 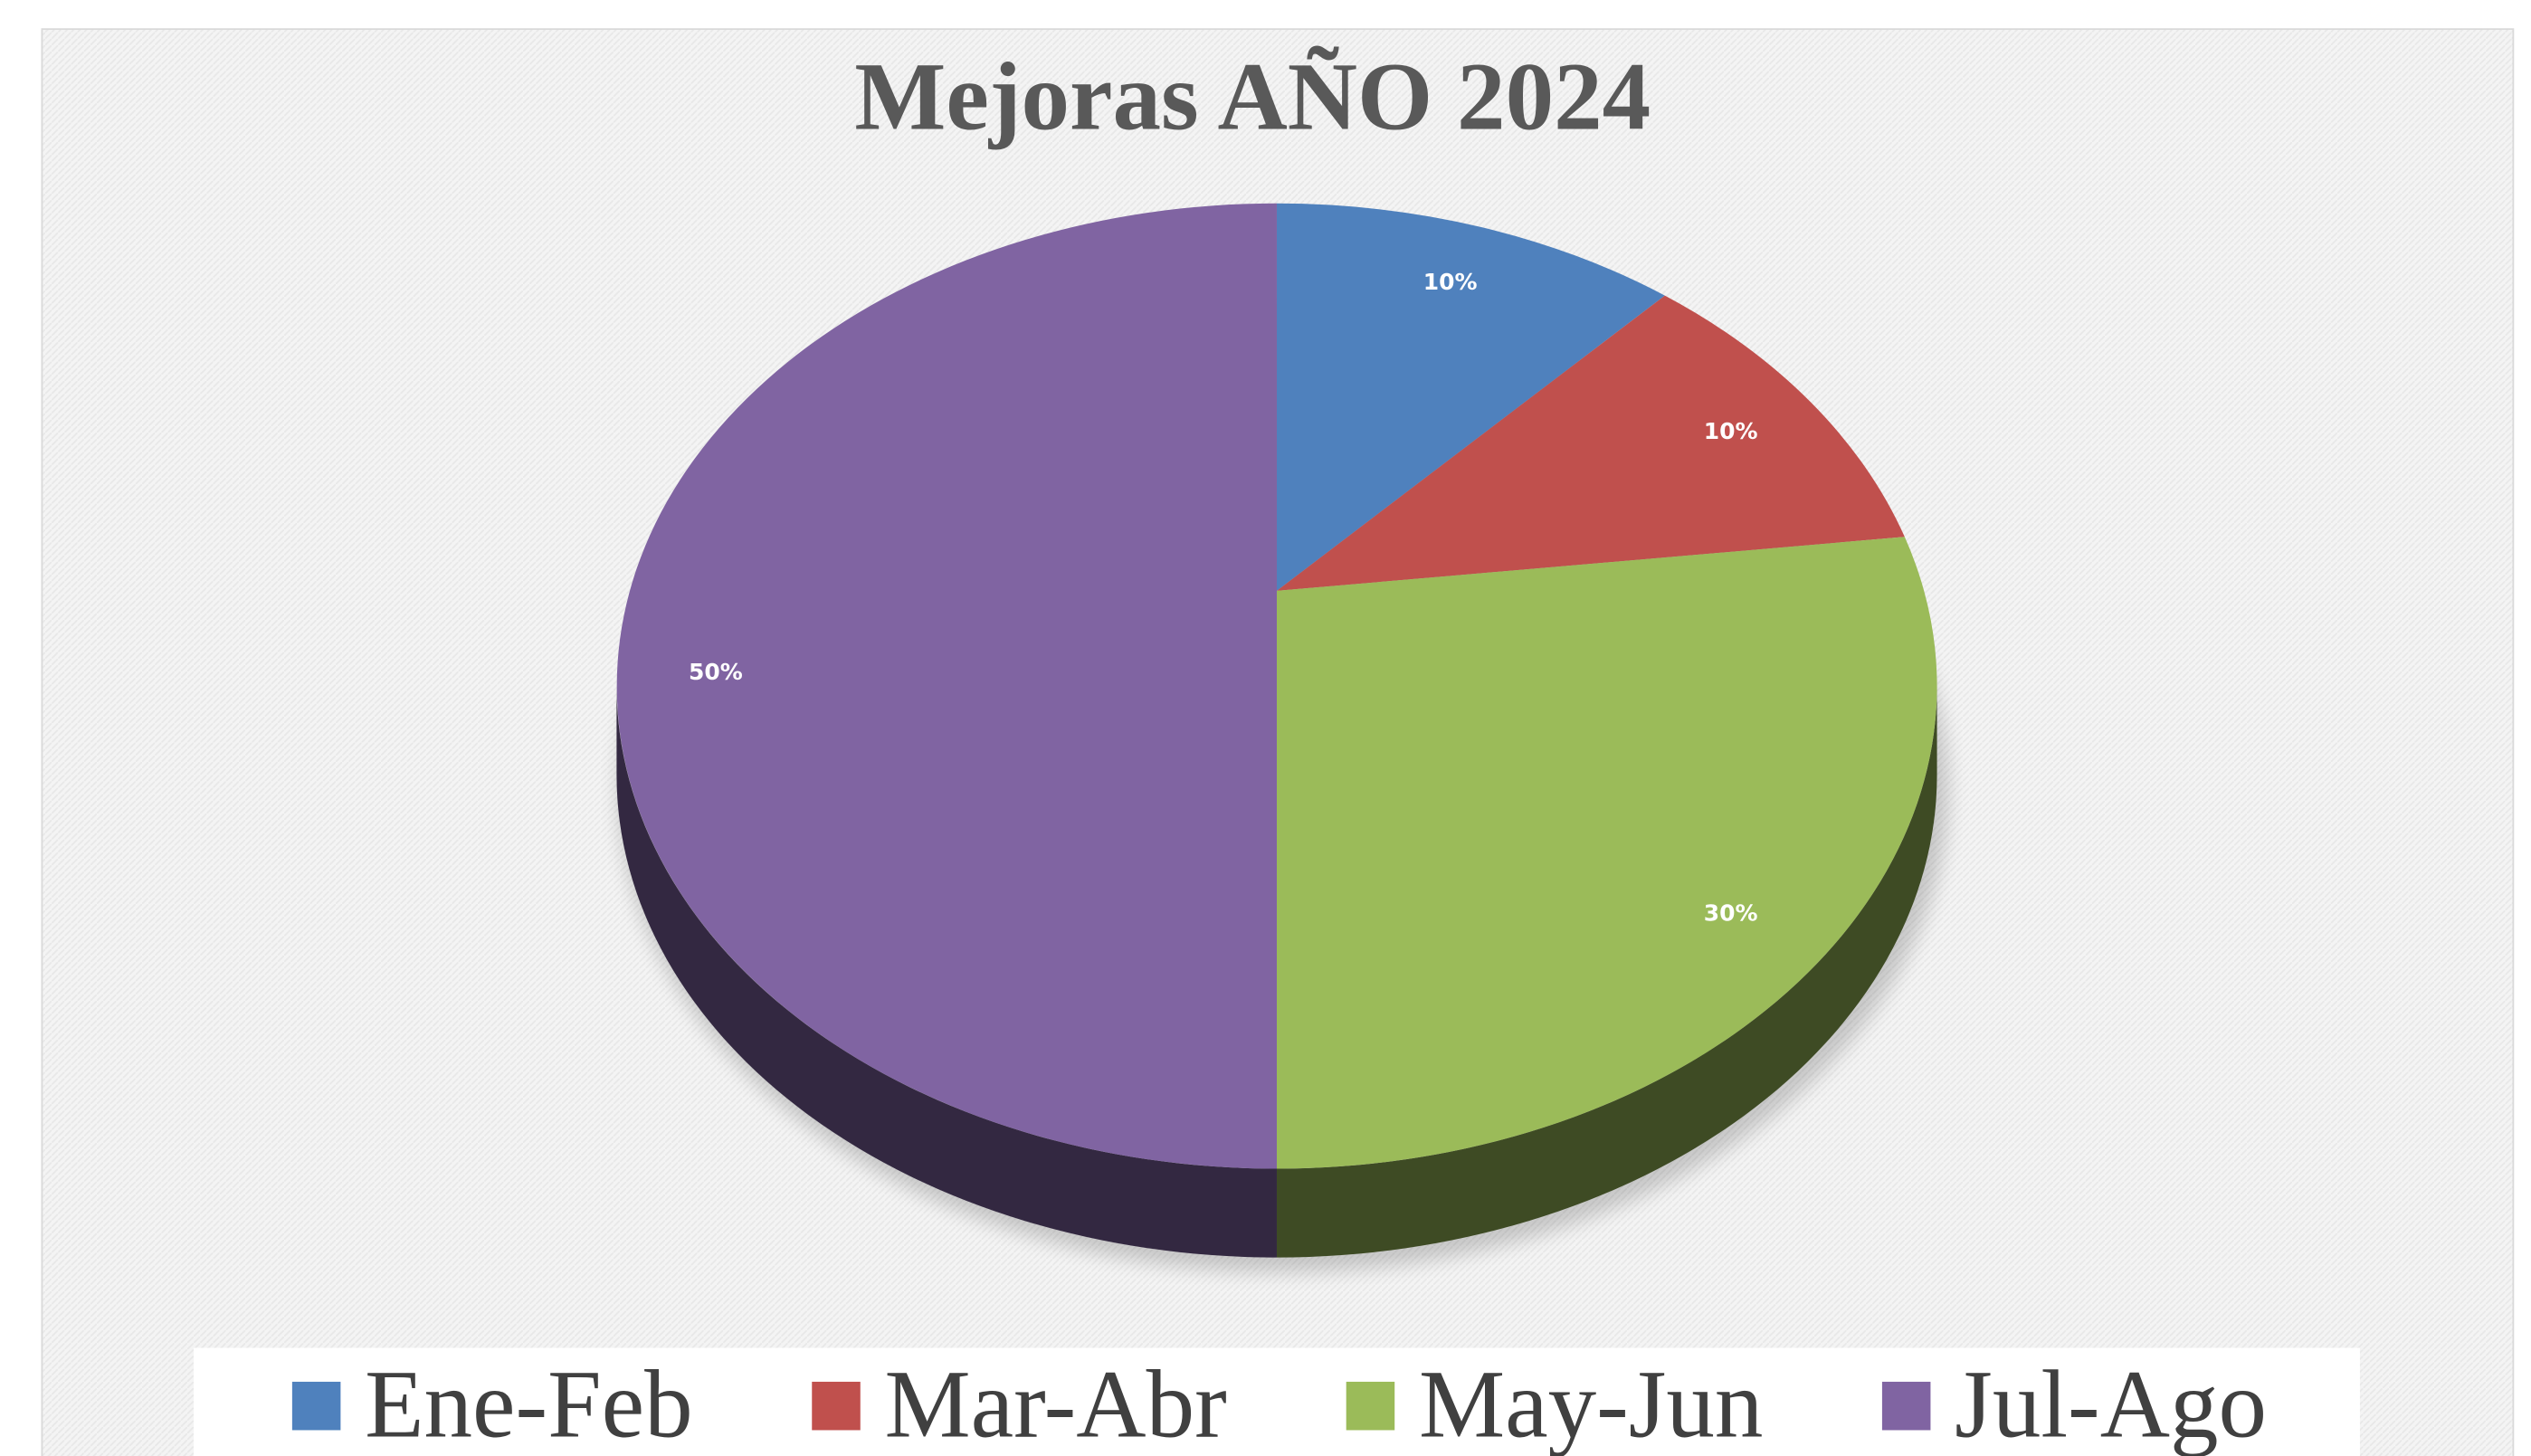 I want to click on chart-title: Mejoras AÑO 2024, so click(x=1252, y=98).